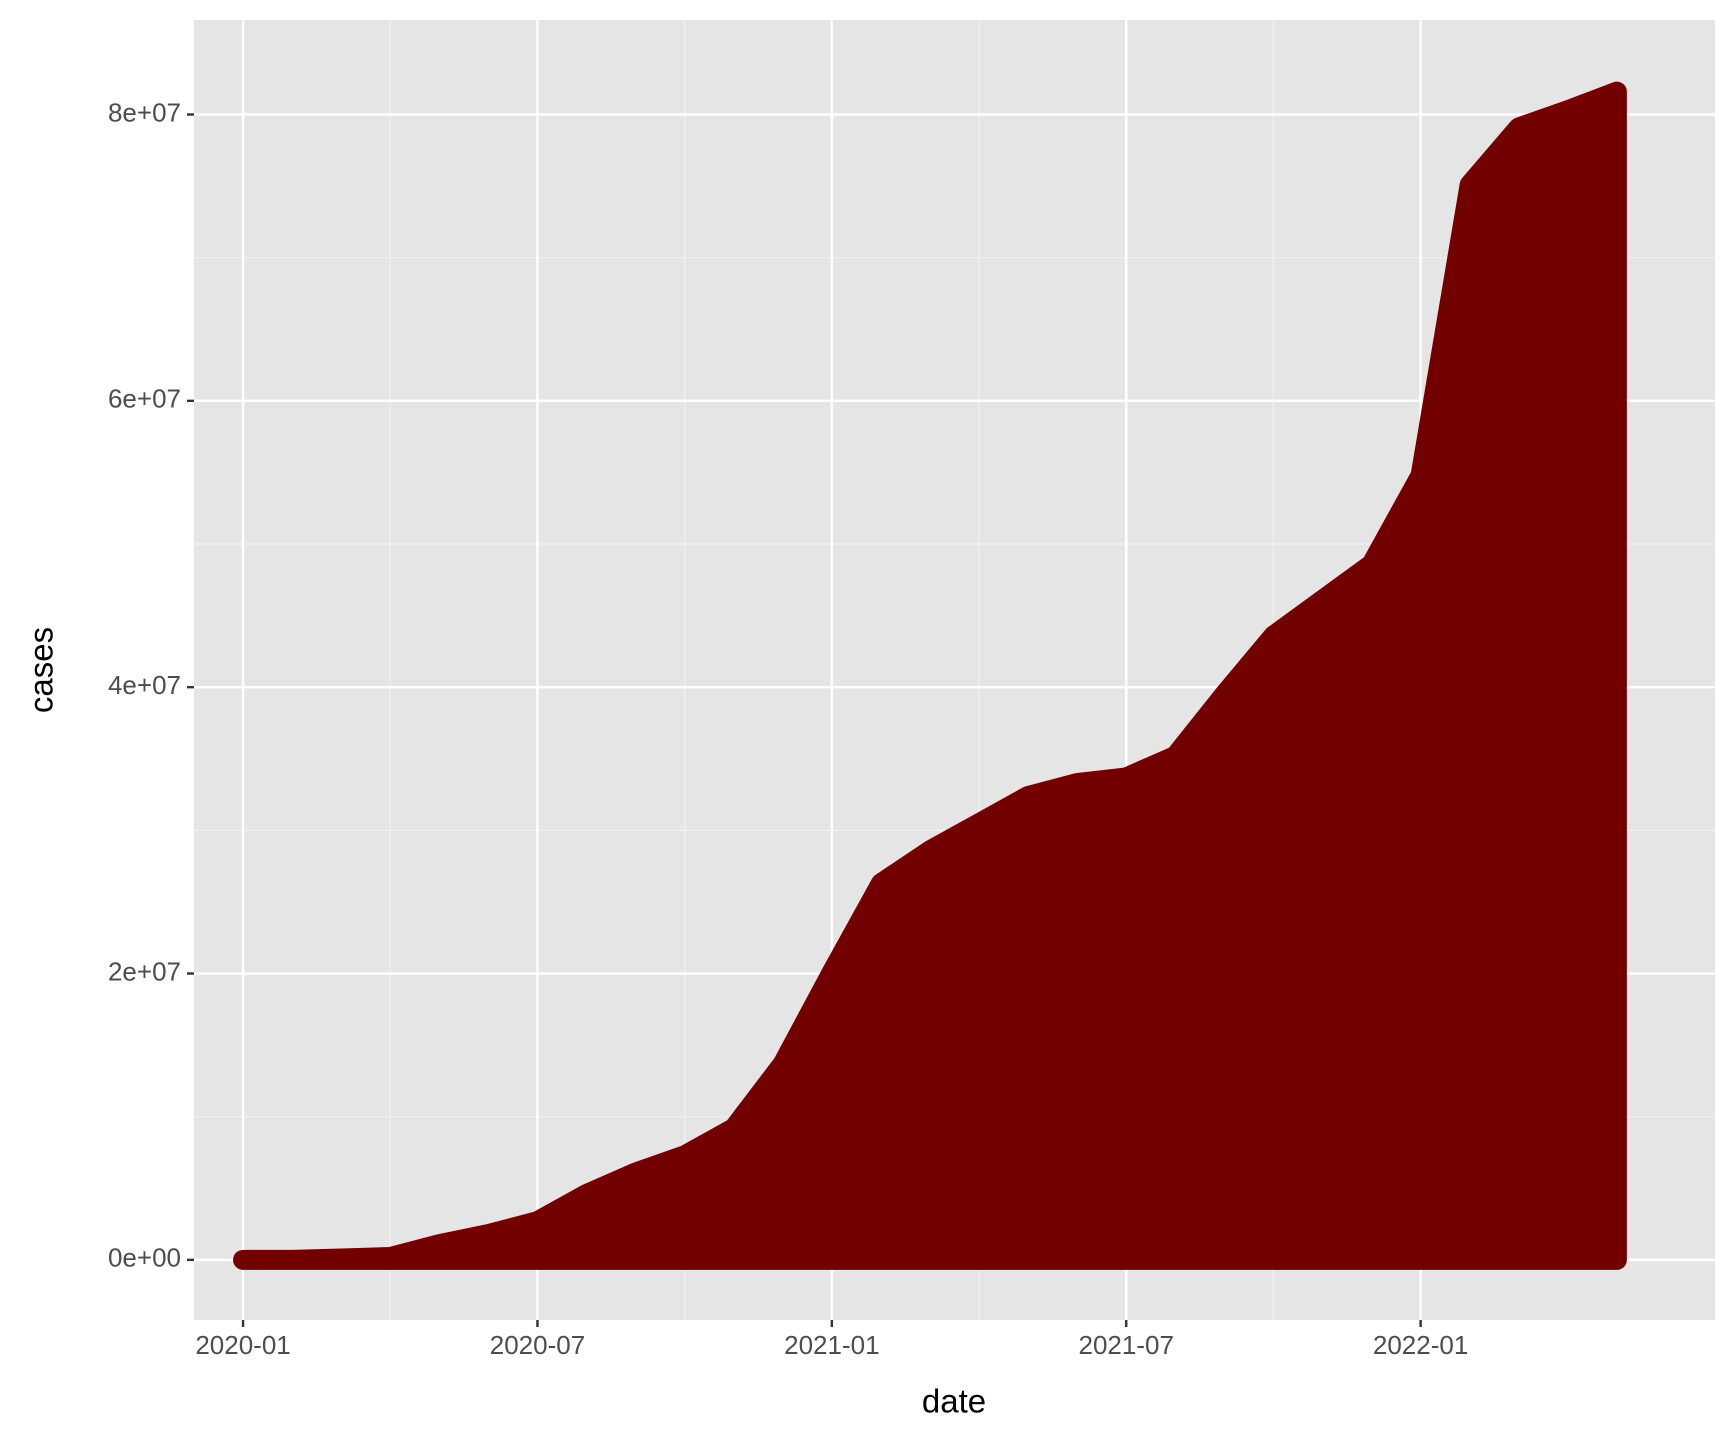 The image size is (1728, 1440). What do you see at coordinates (144, 1258) in the screenshot?
I see `y-tick-label: 0e+00` at bounding box center [144, 1258].